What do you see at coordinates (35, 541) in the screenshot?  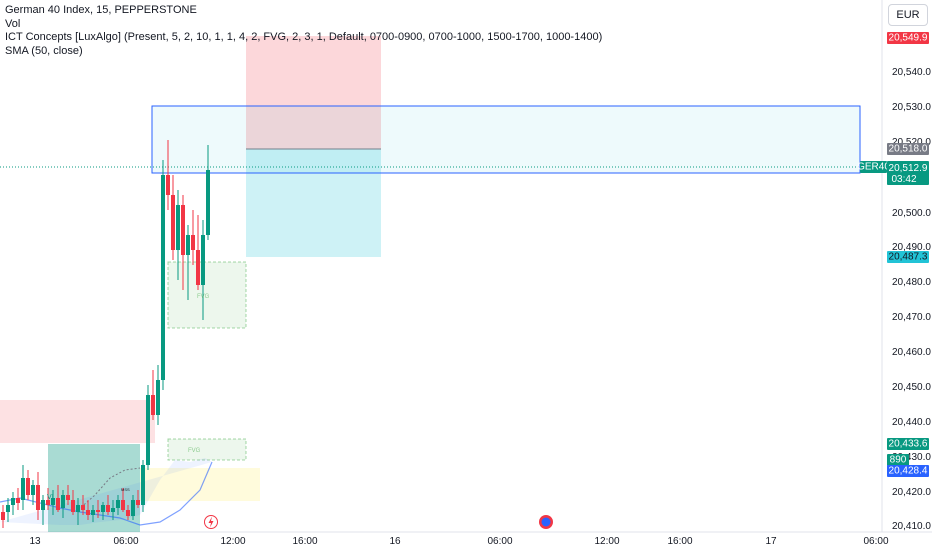 I see `time-tick-label: 13` at bounding box center [35, 541].